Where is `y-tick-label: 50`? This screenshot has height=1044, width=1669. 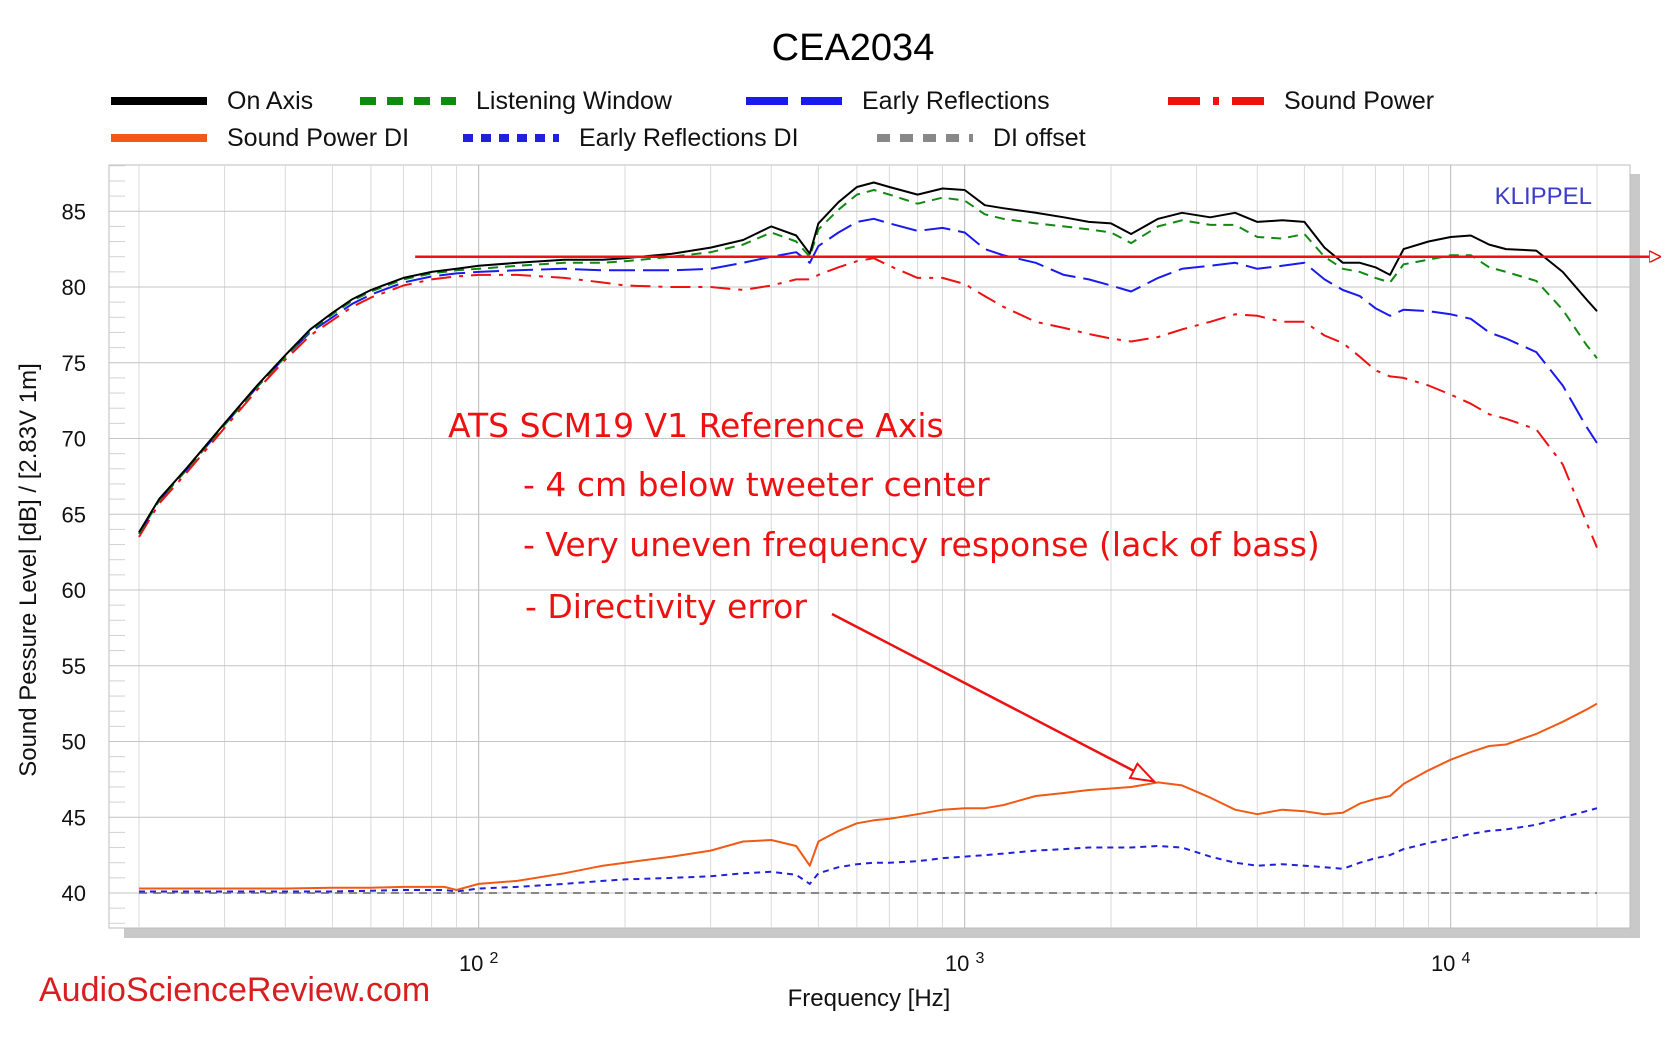
y-tick-label: 50 is located at coordinates (74, 742).